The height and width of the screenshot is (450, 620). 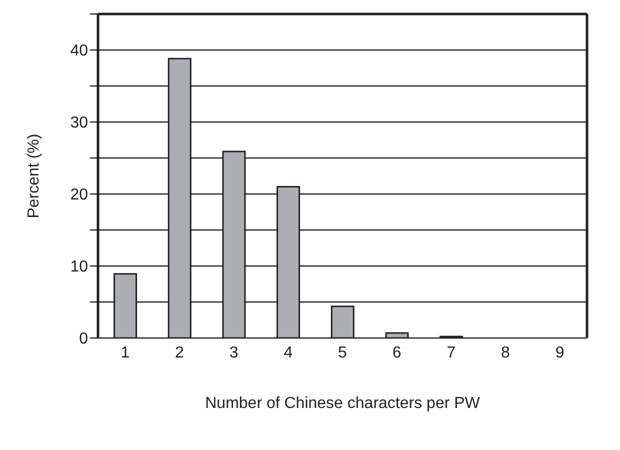 I want to click on x-tick-label: 3, so click(x=233, y=353).